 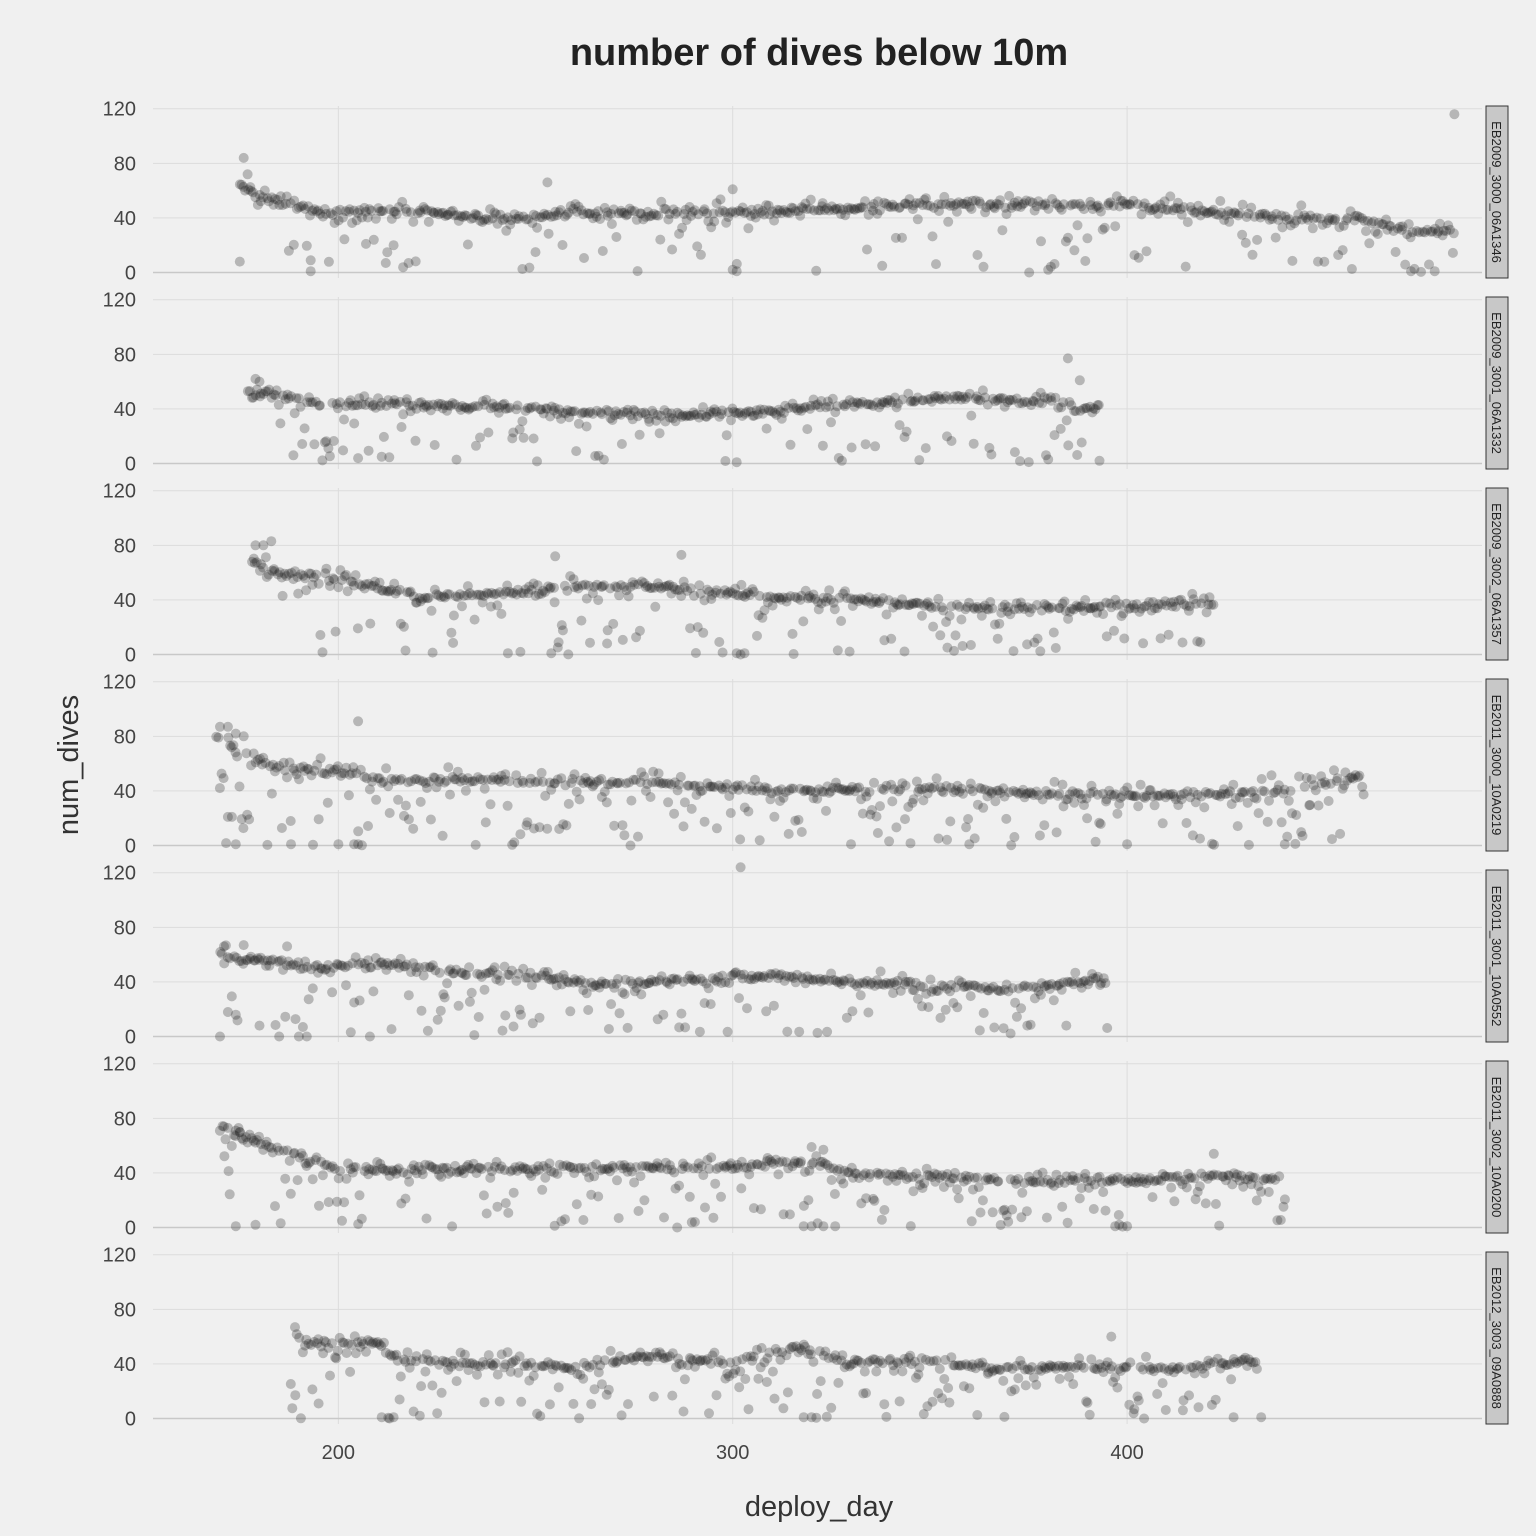 What do you see at coordinates (125, 1365) in the screenshot?
I see `y-tick-label: 40` at bounding box center [125, 1365].